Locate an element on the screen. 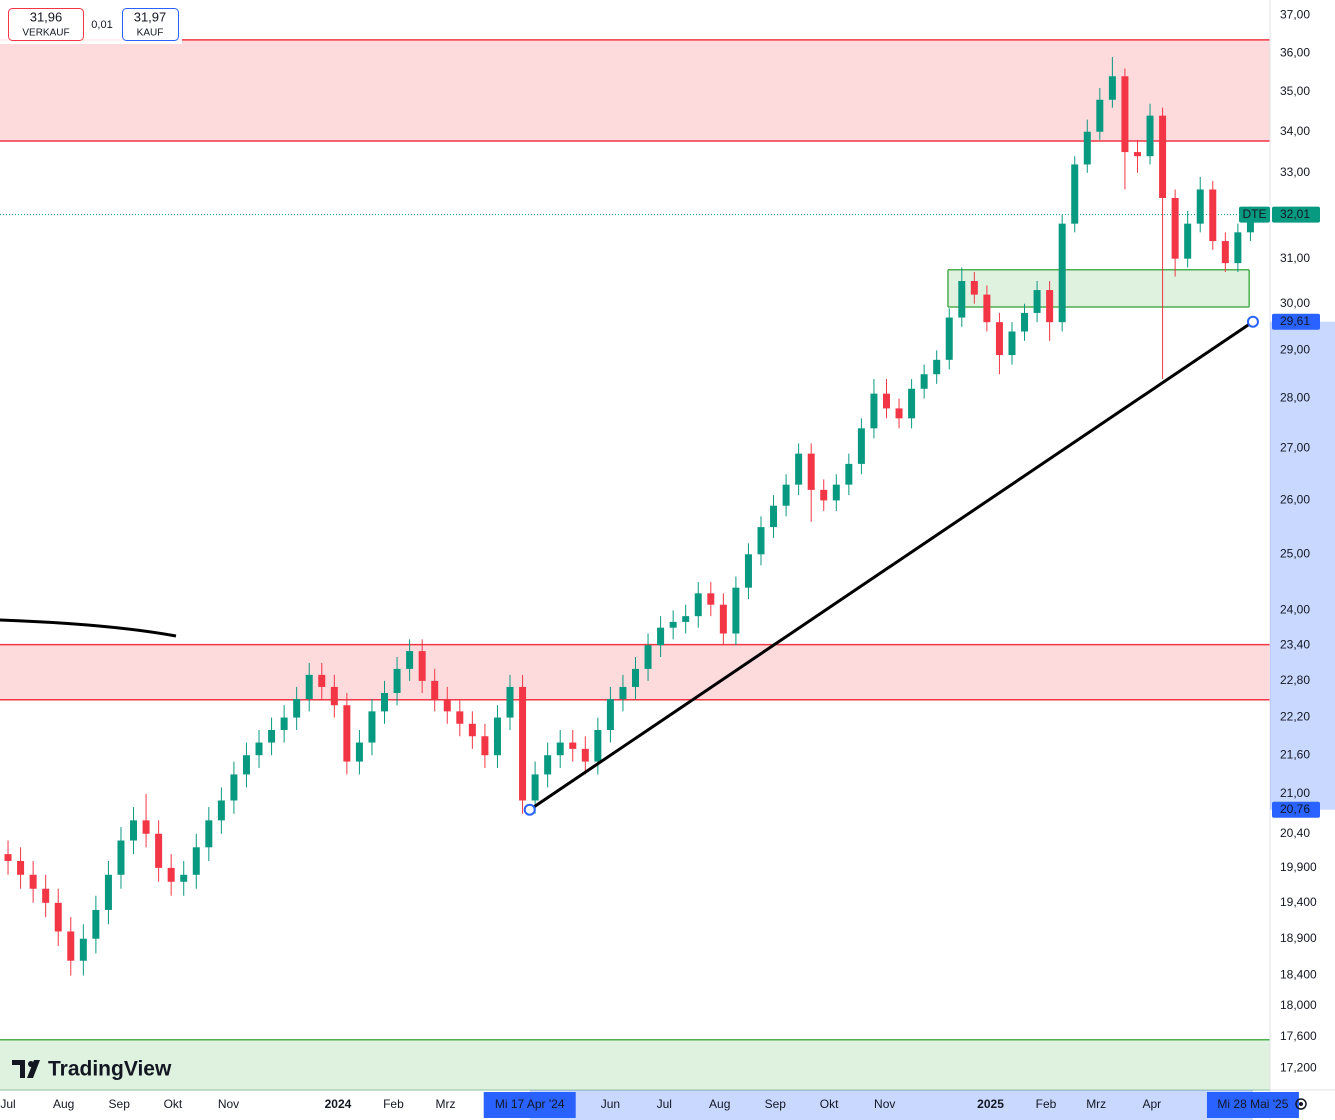  settings-icon is located at coordinates (1301, 1104).